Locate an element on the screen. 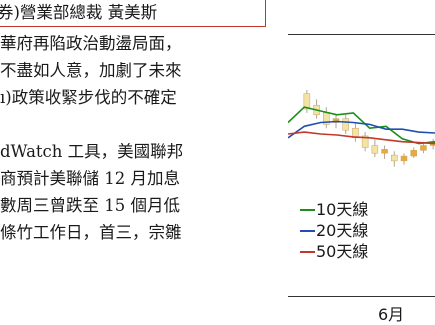  article-line: 華府再陷政治動盪局面， is located at coordinates (91, 43).